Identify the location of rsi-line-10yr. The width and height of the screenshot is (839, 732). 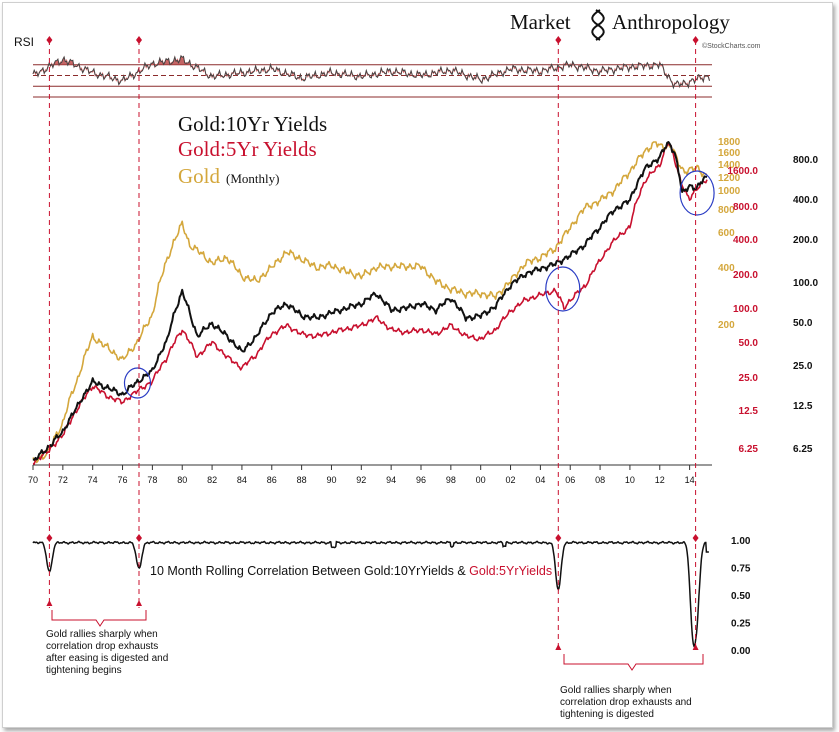
(371, 72).